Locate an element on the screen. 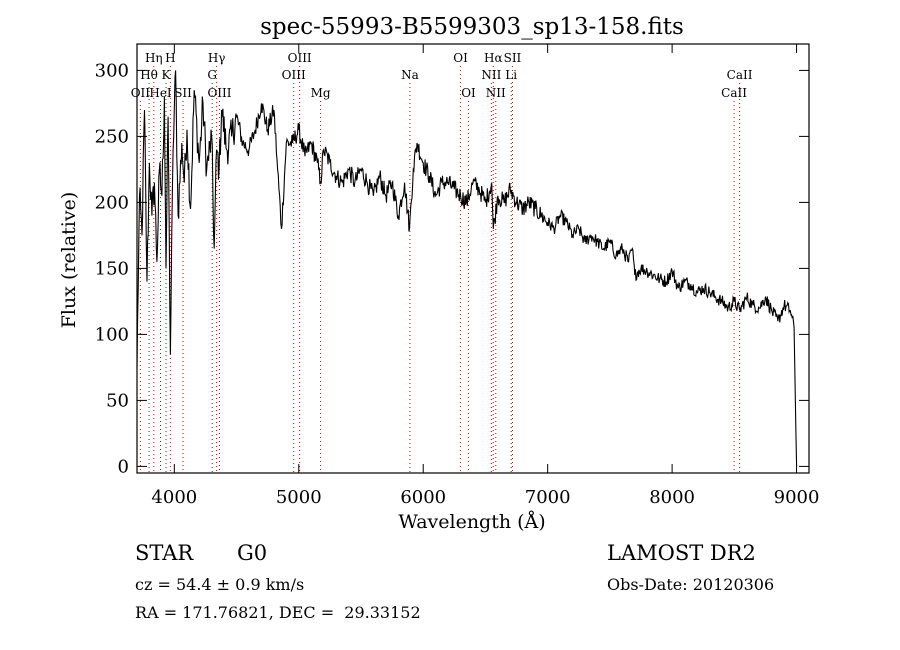 The width and height of the screenshot is (900, 650). y-tick-label: 0 is located at coordinates (123, 466).